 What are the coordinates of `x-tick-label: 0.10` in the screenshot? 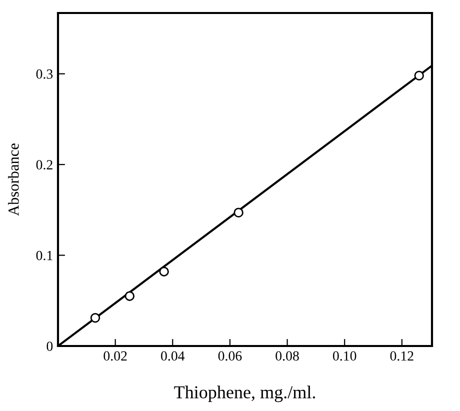 It's located at (344, 356).